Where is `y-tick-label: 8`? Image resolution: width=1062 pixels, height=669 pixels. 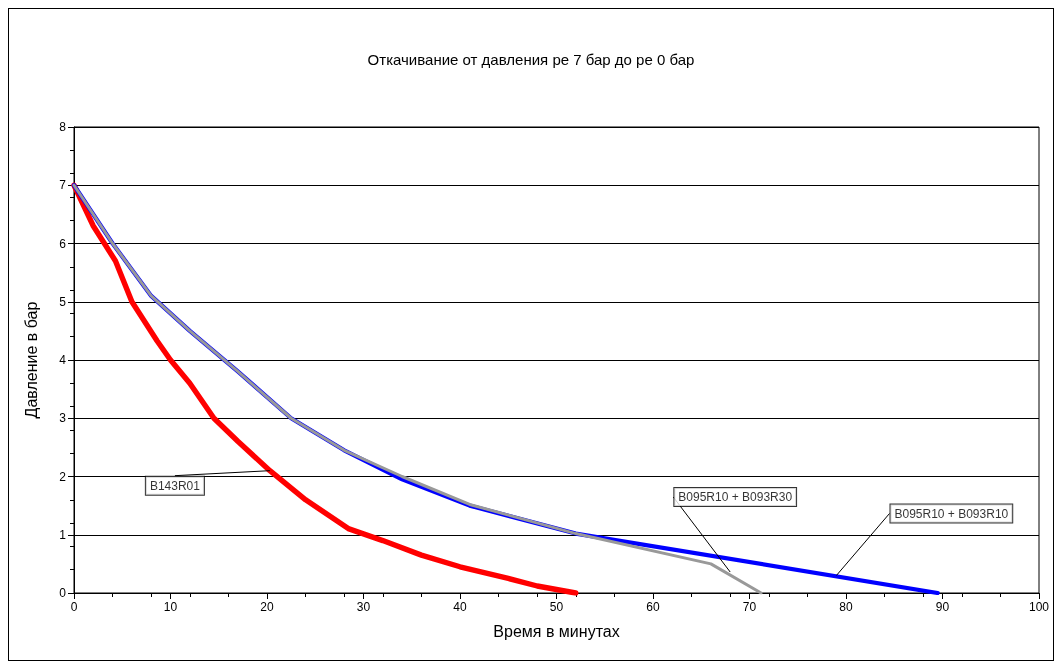 y-tick-label: 8 is located at coordinates (63, 127).